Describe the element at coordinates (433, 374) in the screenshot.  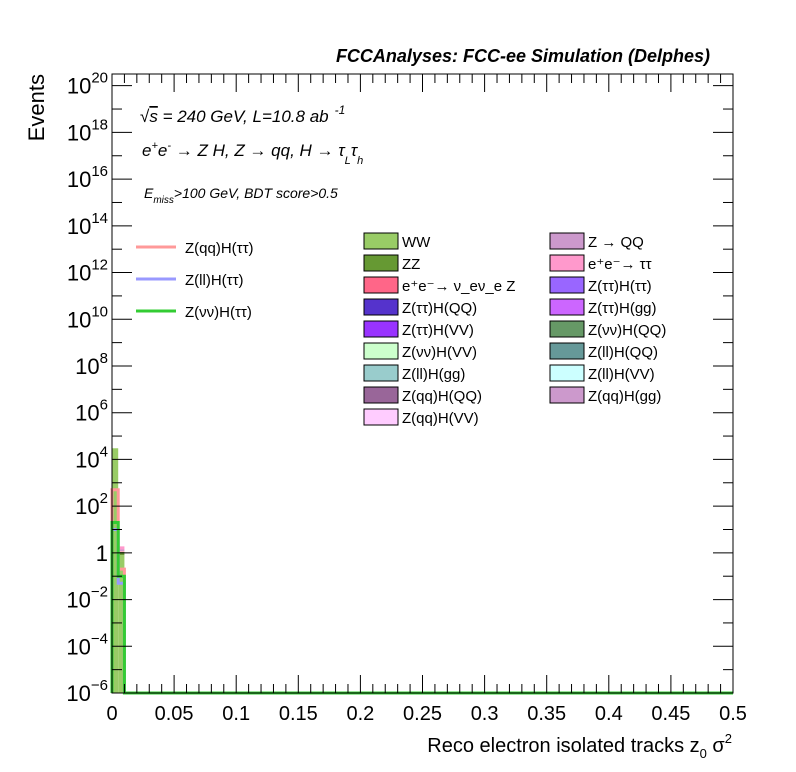
I see `legend-label: Z(ll)H(gg)` at that location.